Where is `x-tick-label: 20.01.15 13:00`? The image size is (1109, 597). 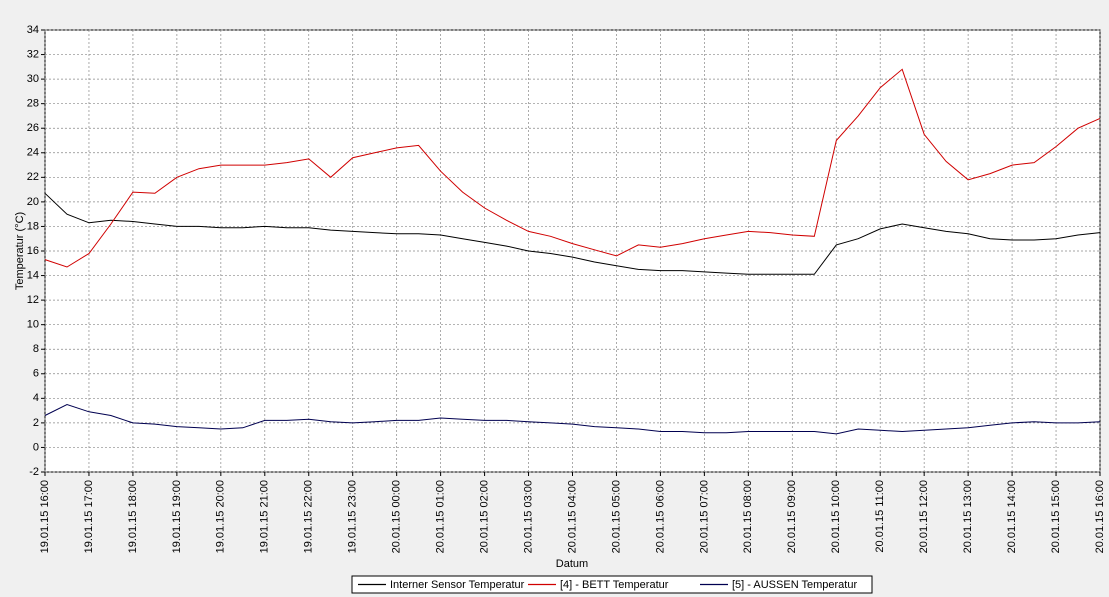 x-tick-label: 20.01.15 13:00 is located at coordinates (968, 516).